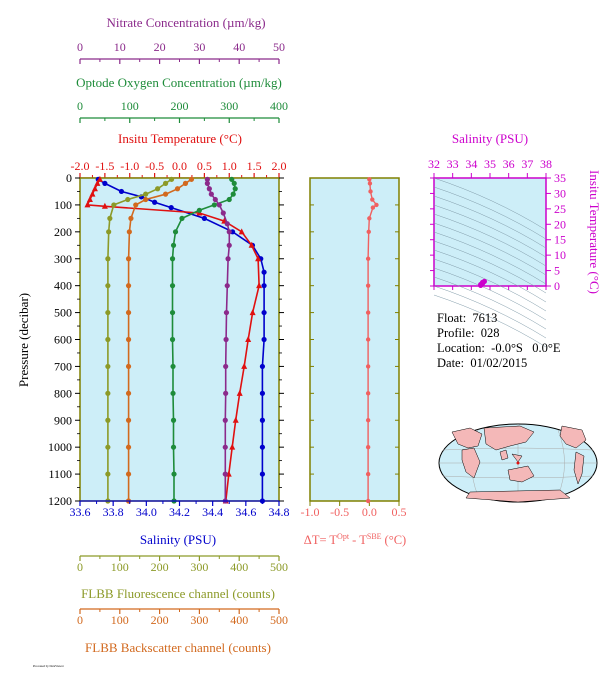  Describe the element at coordinates (279, 47) in the screenshot. I see `nitrate-tick-label: 50` at that location.